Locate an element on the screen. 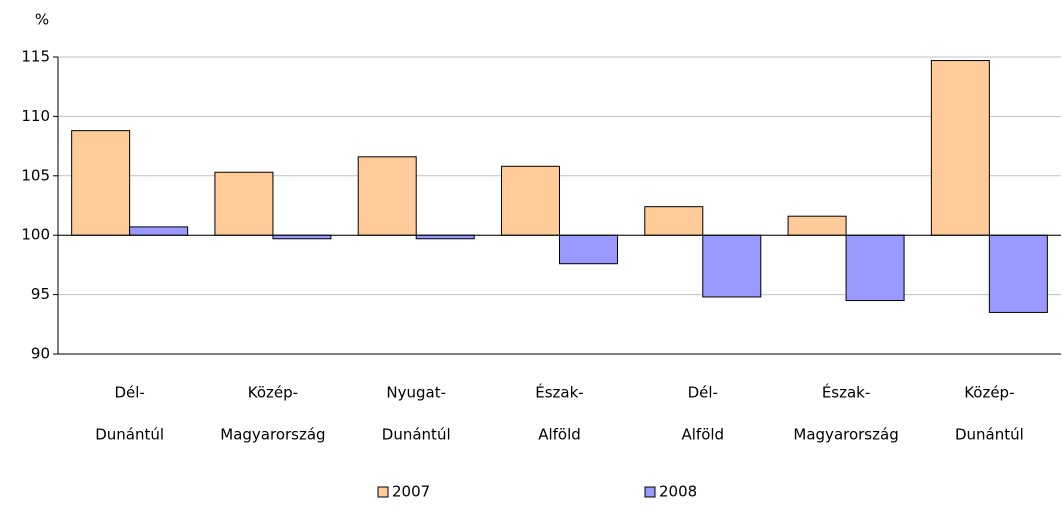 This screenshot has width=1062, height=509. legend-label: 2008 is located at coordinates (678, 492).